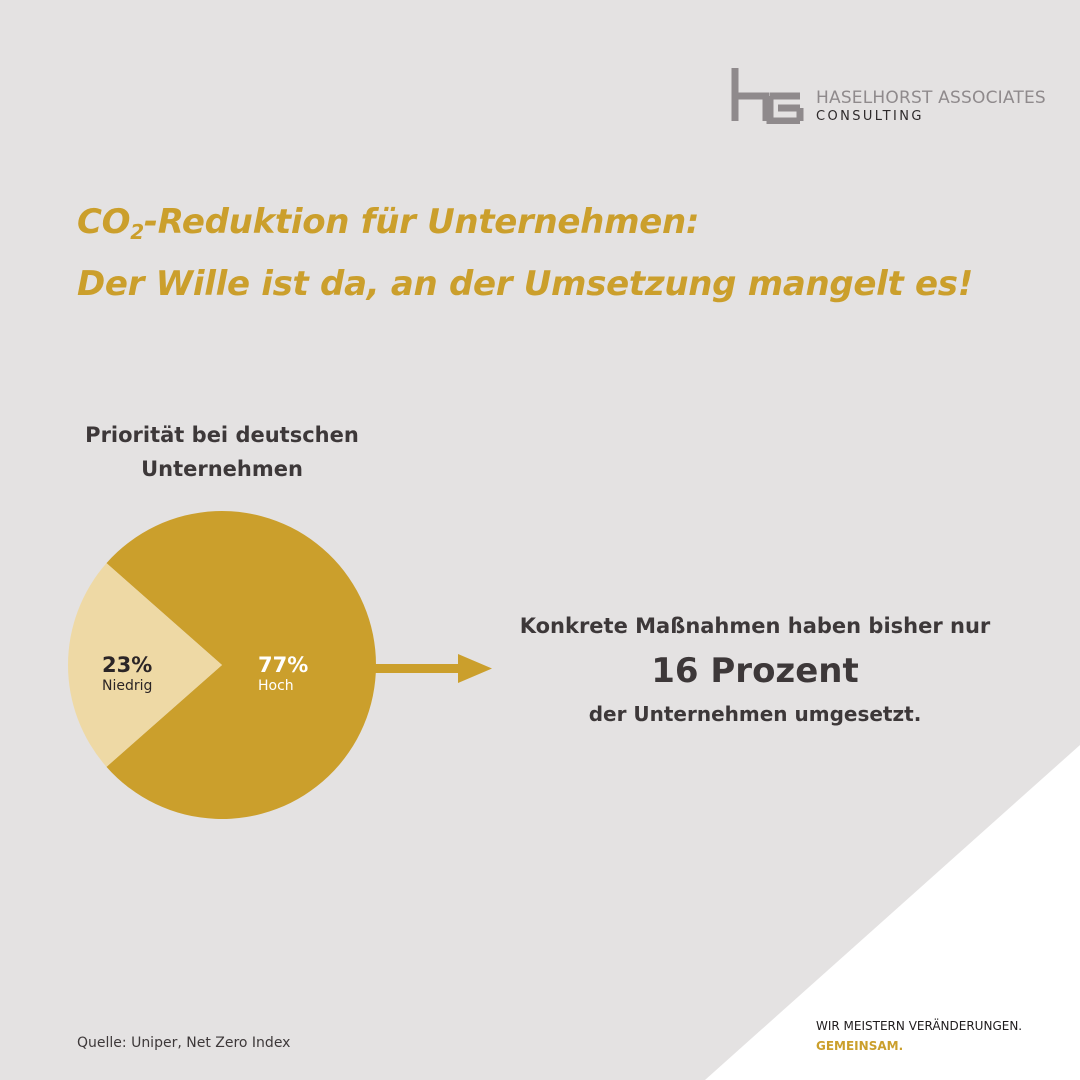  Describe the element at coordinates (127, 686) in the screenshot. I see `slice-label-niedrig: Niedrig` at that location.